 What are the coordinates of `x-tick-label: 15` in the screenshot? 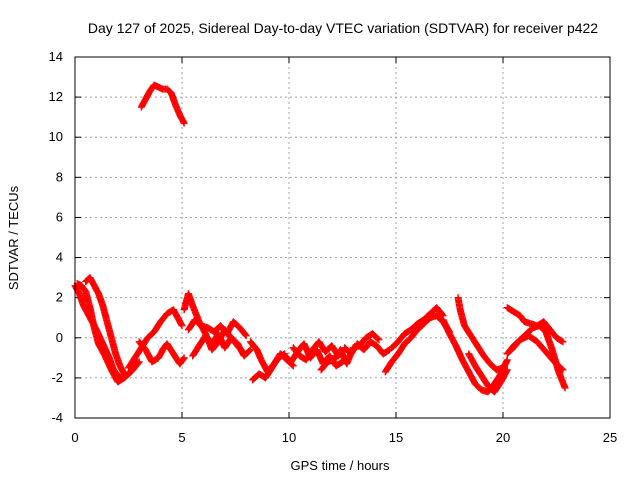 It's located at (396, 437).